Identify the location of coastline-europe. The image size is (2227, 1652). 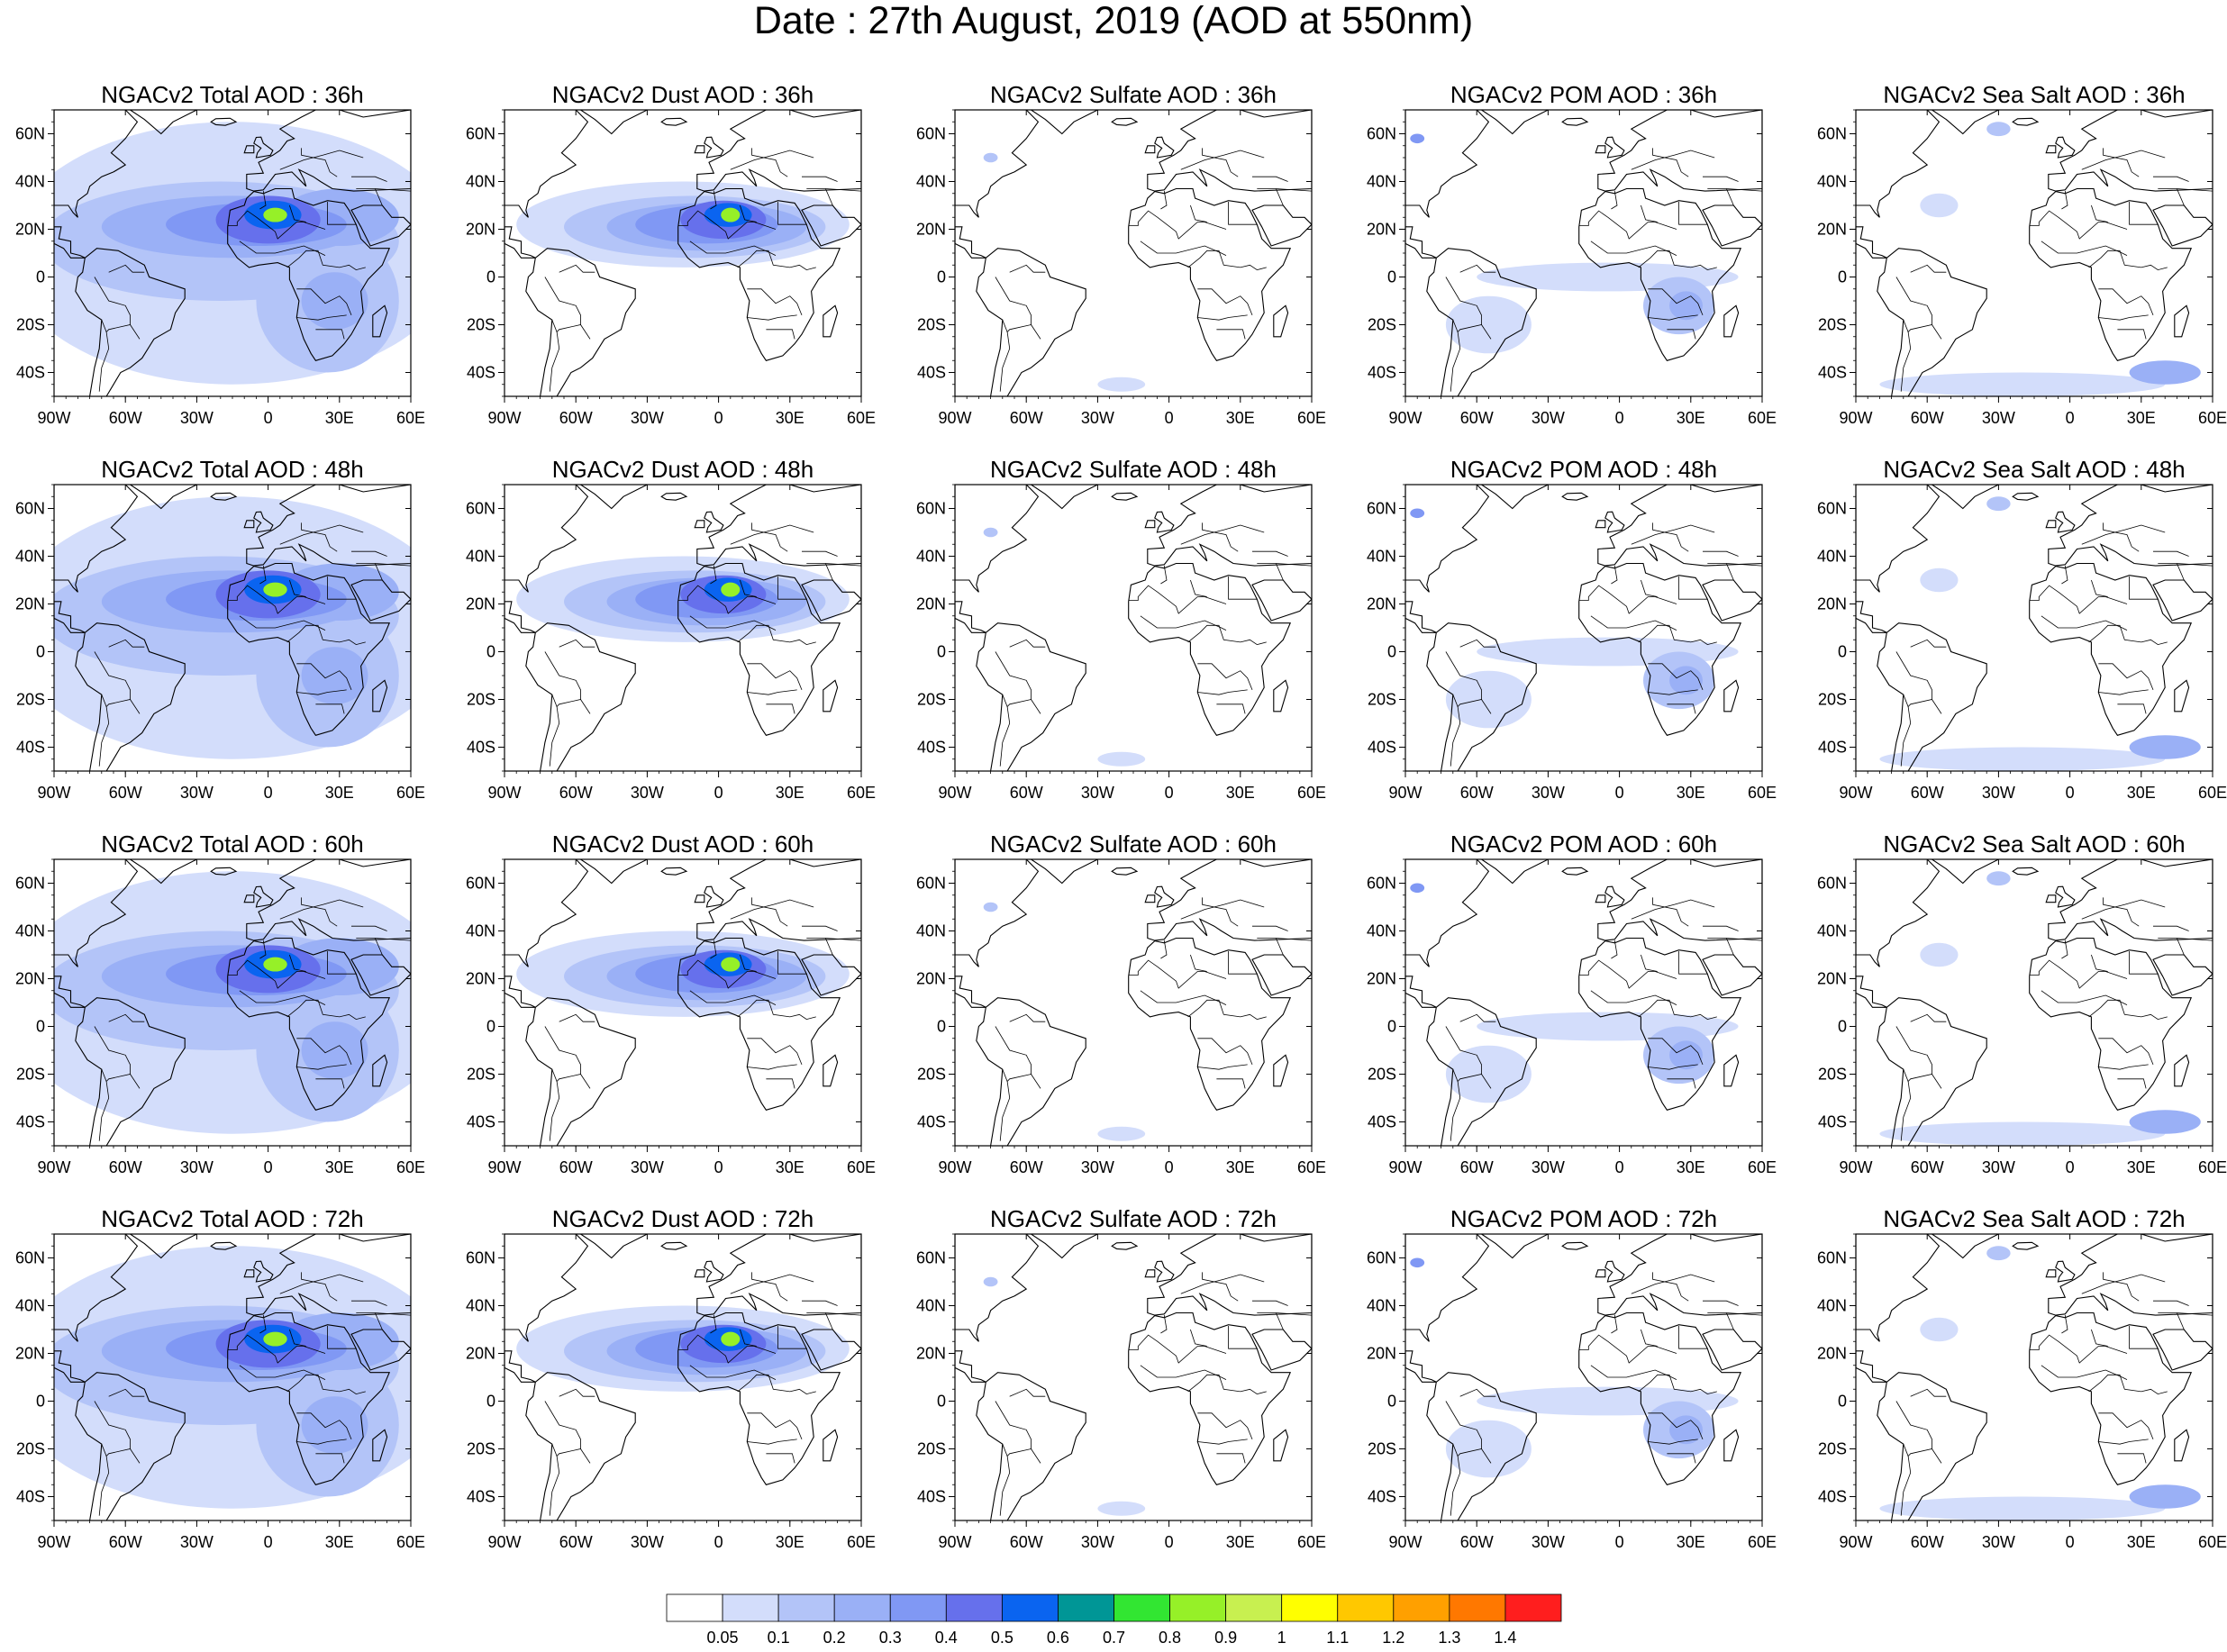
(1229, 1275).